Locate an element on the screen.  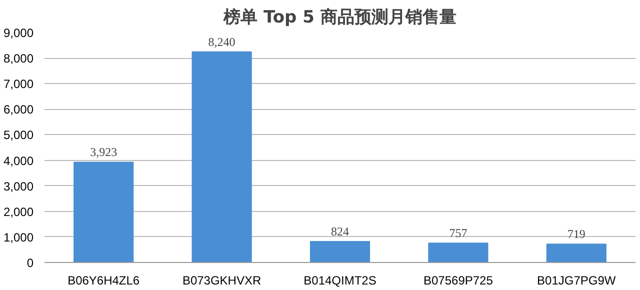
x-tick-label: B06Y6H4ZL6 is located at coordinates (104, 281).